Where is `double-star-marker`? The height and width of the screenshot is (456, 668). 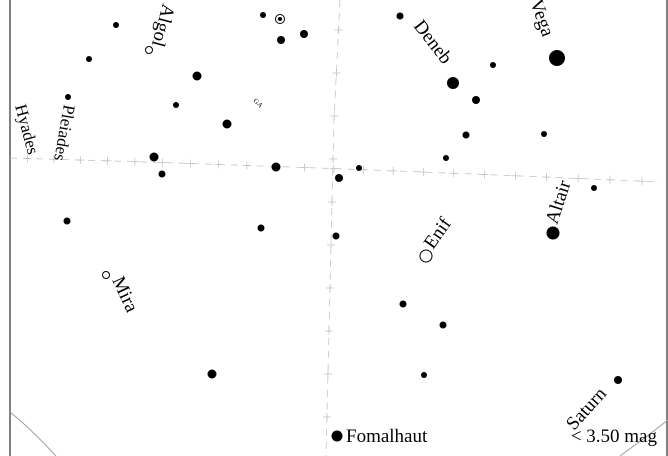
double-star-marker is located at coordinates (280, 19).